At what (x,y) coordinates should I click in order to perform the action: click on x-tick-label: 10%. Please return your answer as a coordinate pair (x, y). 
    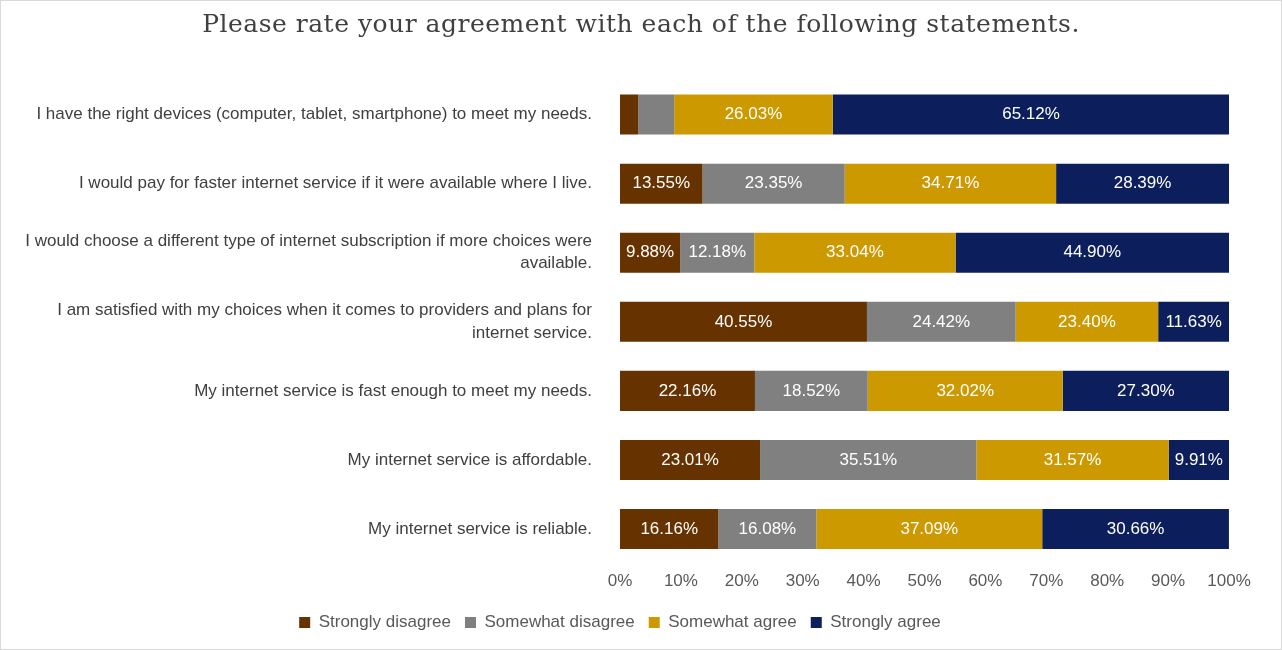
    Looking at the image, I should click on (680, 581).